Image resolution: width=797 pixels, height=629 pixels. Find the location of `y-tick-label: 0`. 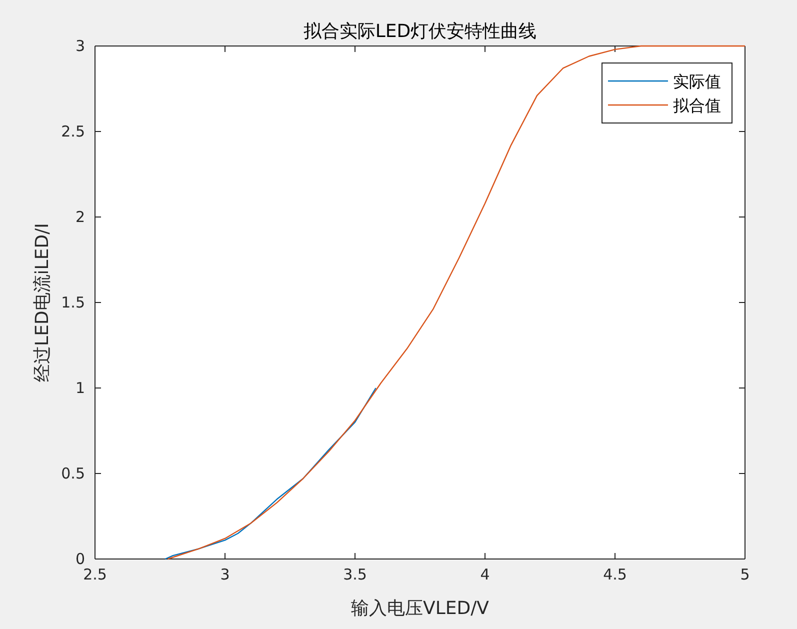

y-tick-label: 0 is located at coordinates (80, 559).